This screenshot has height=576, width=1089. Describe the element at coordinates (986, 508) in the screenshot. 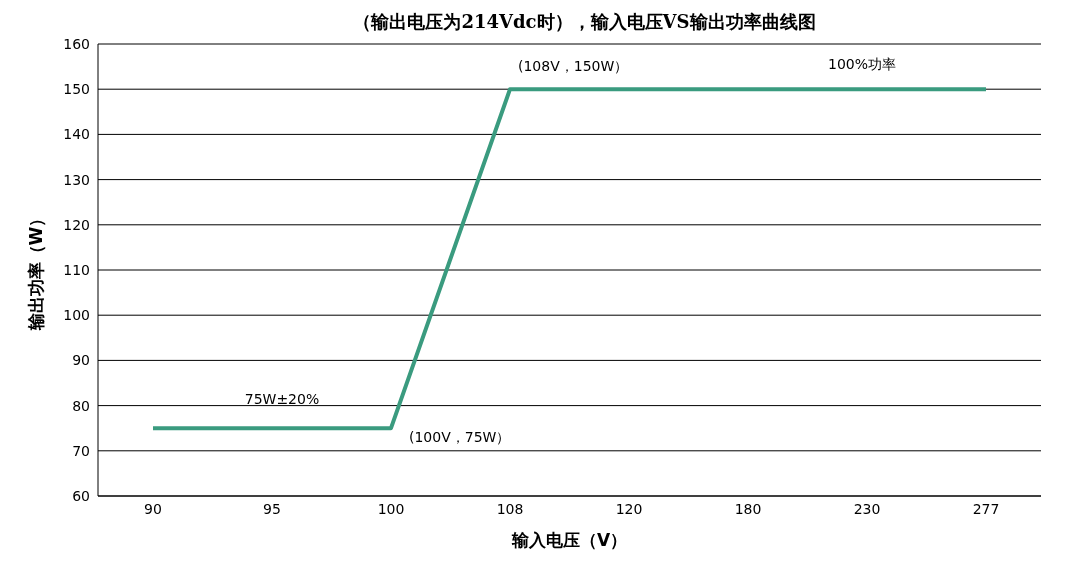

I see `x-tick-label: 277` at that location.